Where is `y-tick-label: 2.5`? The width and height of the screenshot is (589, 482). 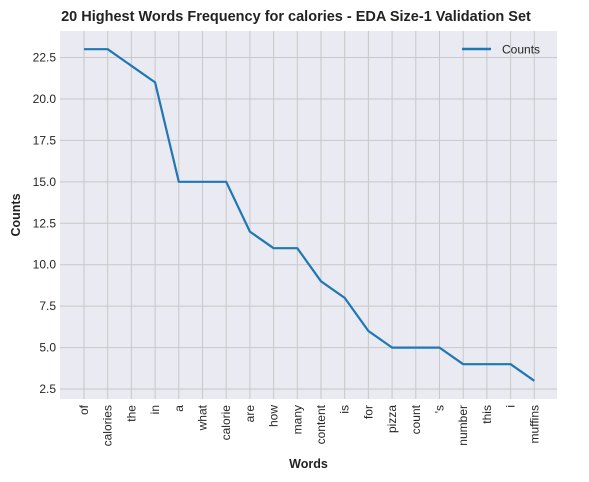
y-tick-label: 2.5 is located at coordinates (47, 389).